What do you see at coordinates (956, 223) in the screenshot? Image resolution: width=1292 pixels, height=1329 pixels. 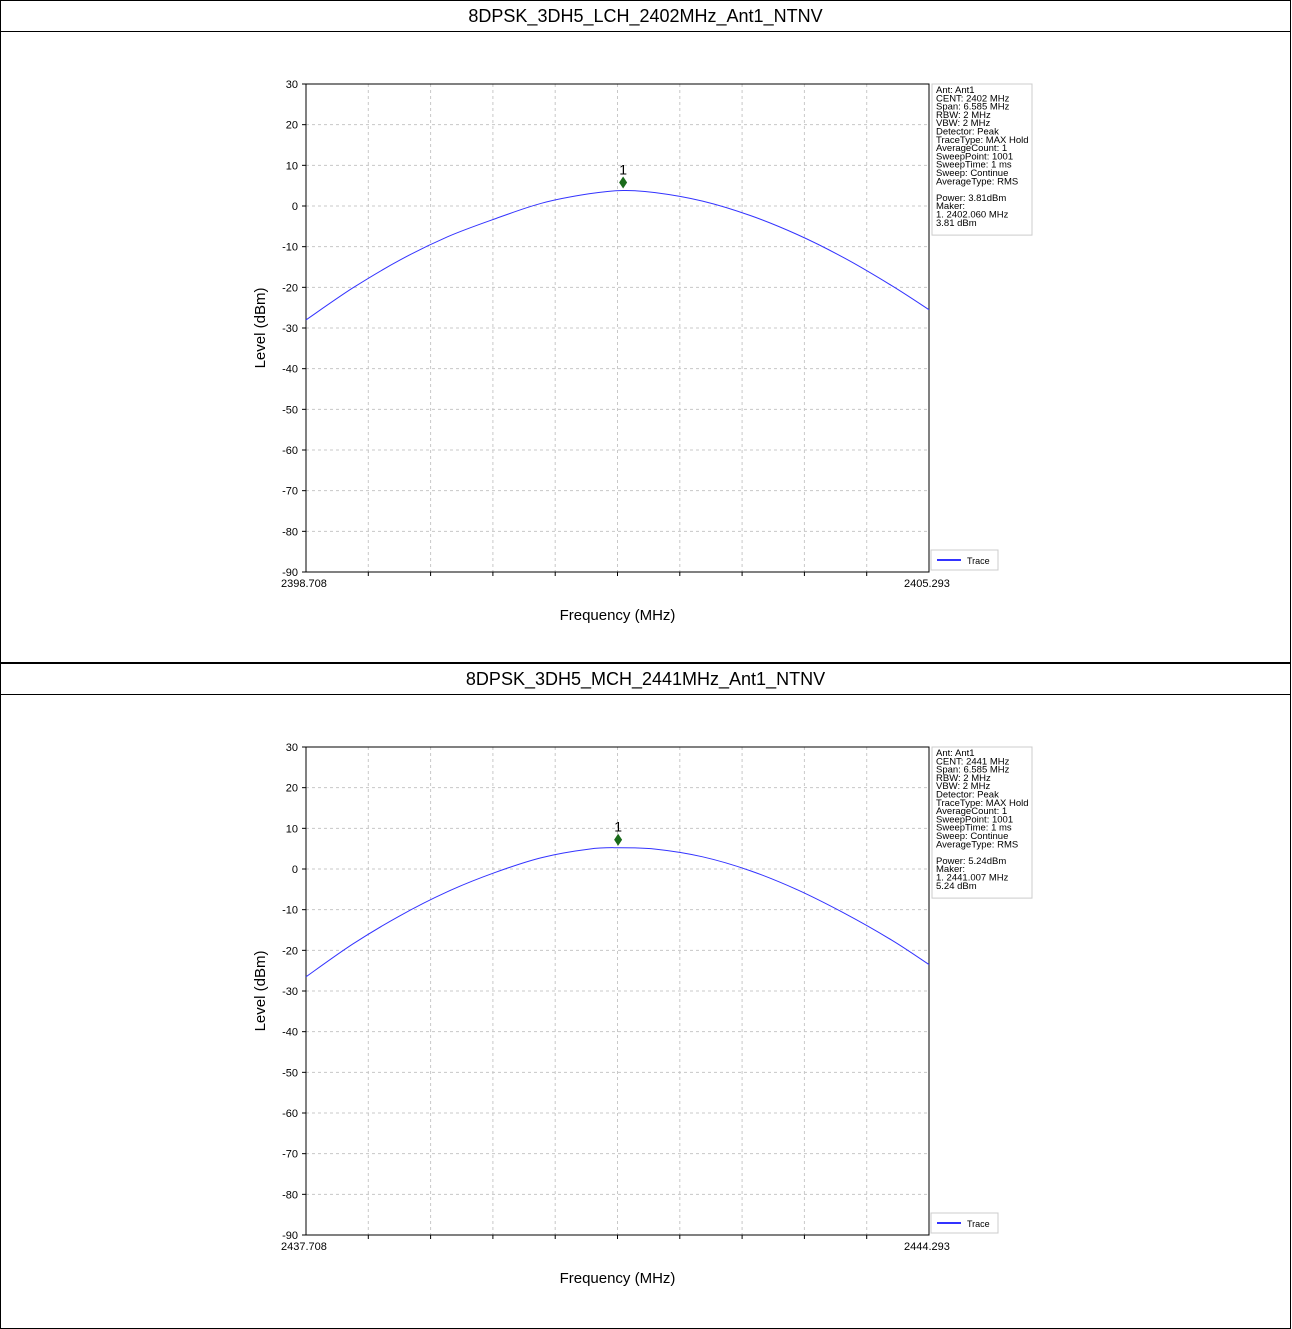 I see `info-line: 3.81 dBm` at bounding box center [956, 223].